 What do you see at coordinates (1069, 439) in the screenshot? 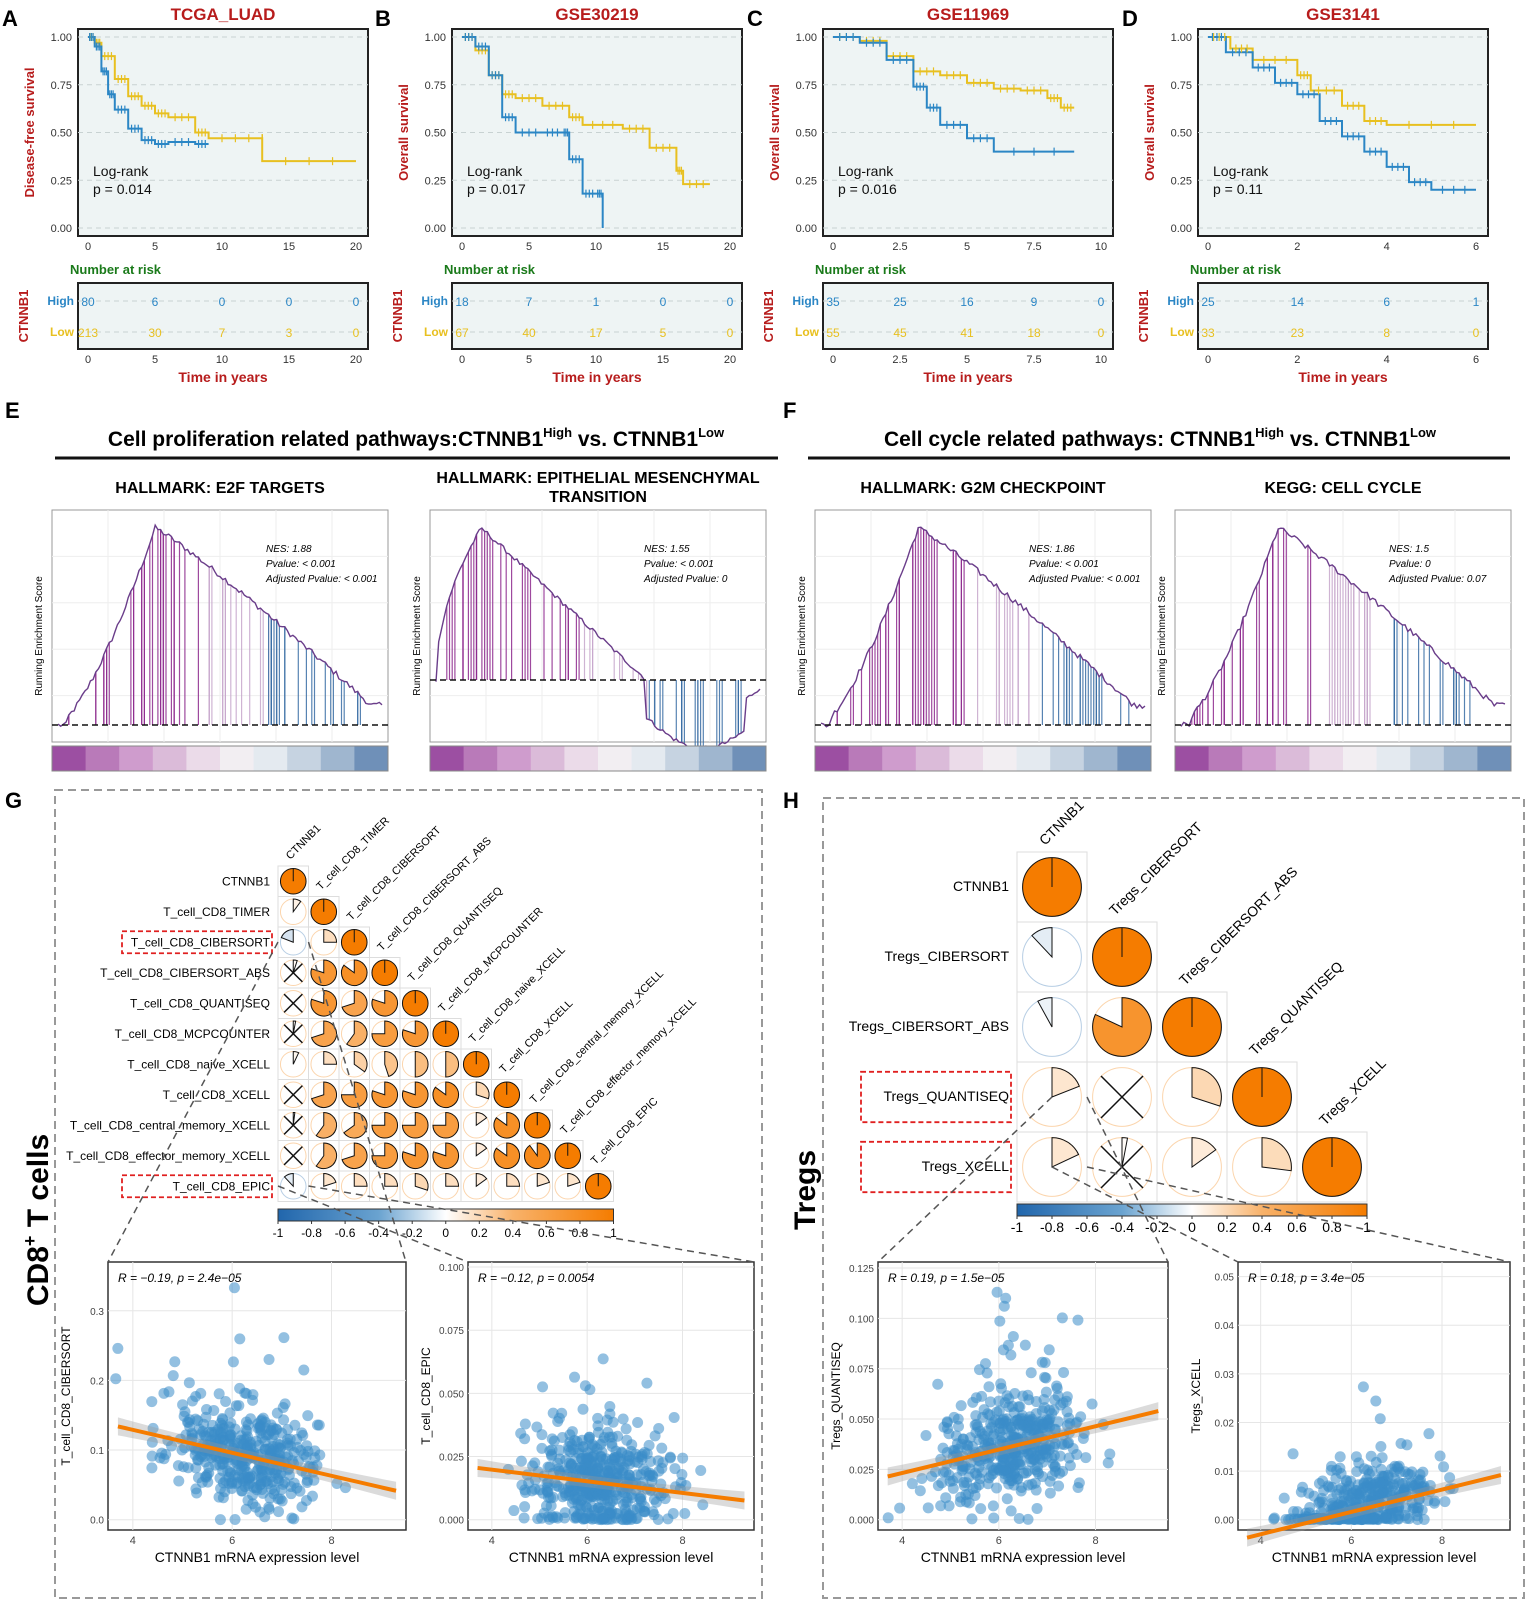
I see `title-main: Cell cycle related pathways: CTNNB1` at bounding box center [1069, 439].